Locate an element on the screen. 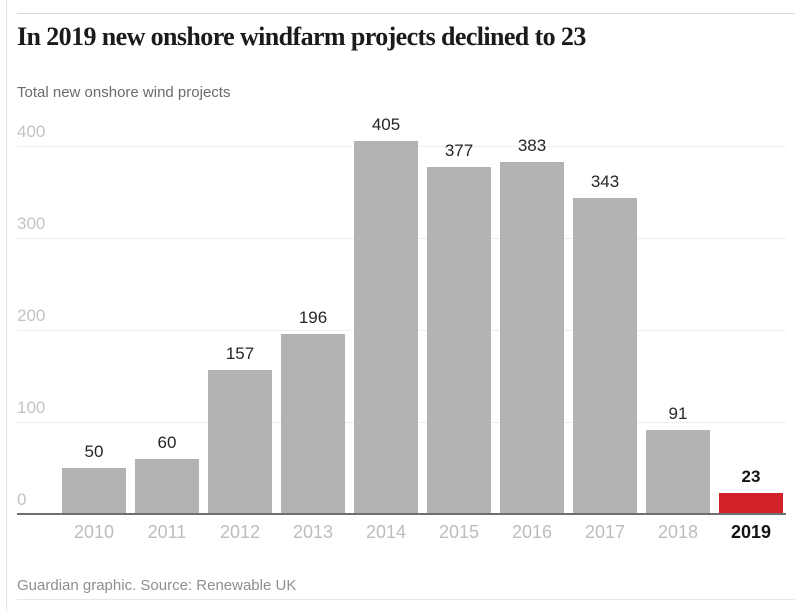 The width and height of the screenshot is (800, 611). left-edge-rule is located at coordinates (6, 305).